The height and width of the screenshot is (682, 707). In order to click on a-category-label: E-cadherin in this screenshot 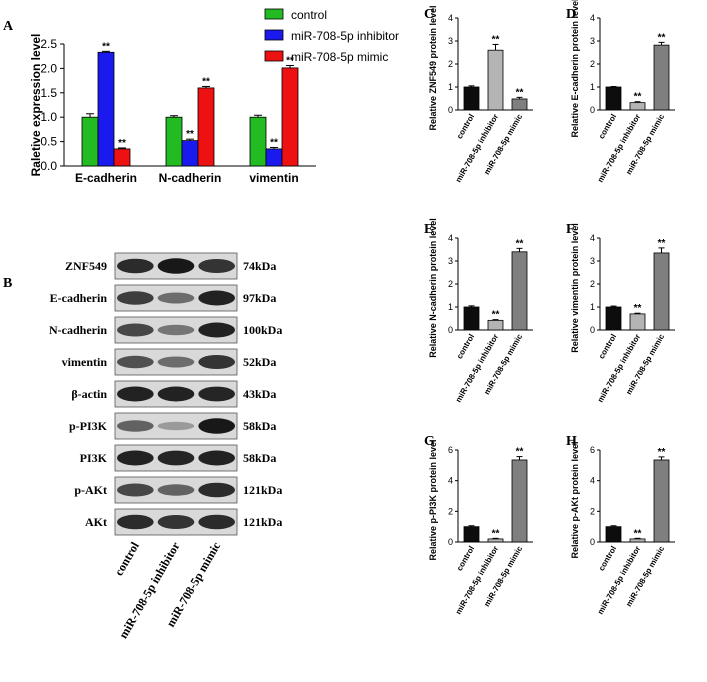, I will do `click(106, 178)`.